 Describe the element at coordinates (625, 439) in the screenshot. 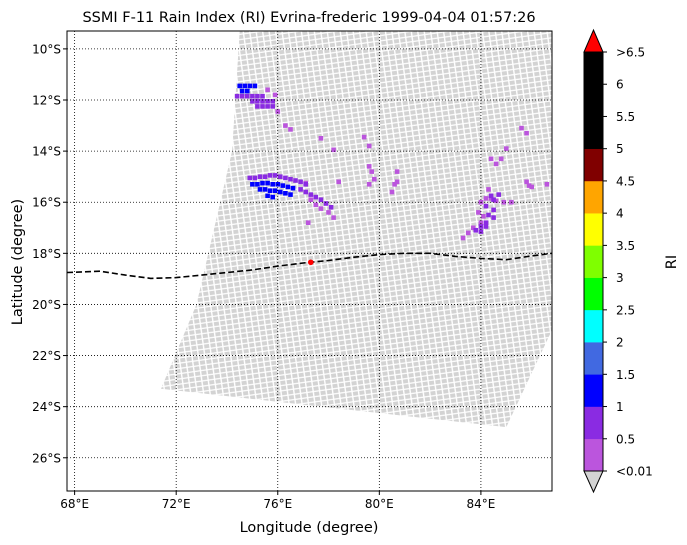

I see `colorbar-tick-label: 0.5` at that location.